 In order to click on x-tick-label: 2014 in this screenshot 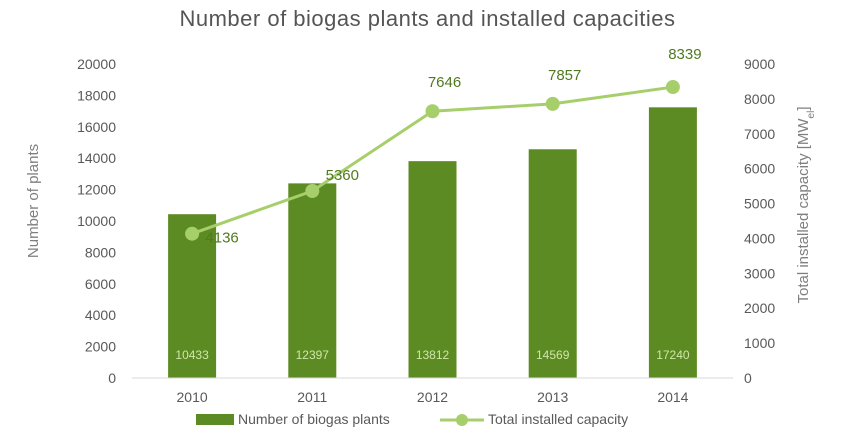, I will do `click(672, 397)`.